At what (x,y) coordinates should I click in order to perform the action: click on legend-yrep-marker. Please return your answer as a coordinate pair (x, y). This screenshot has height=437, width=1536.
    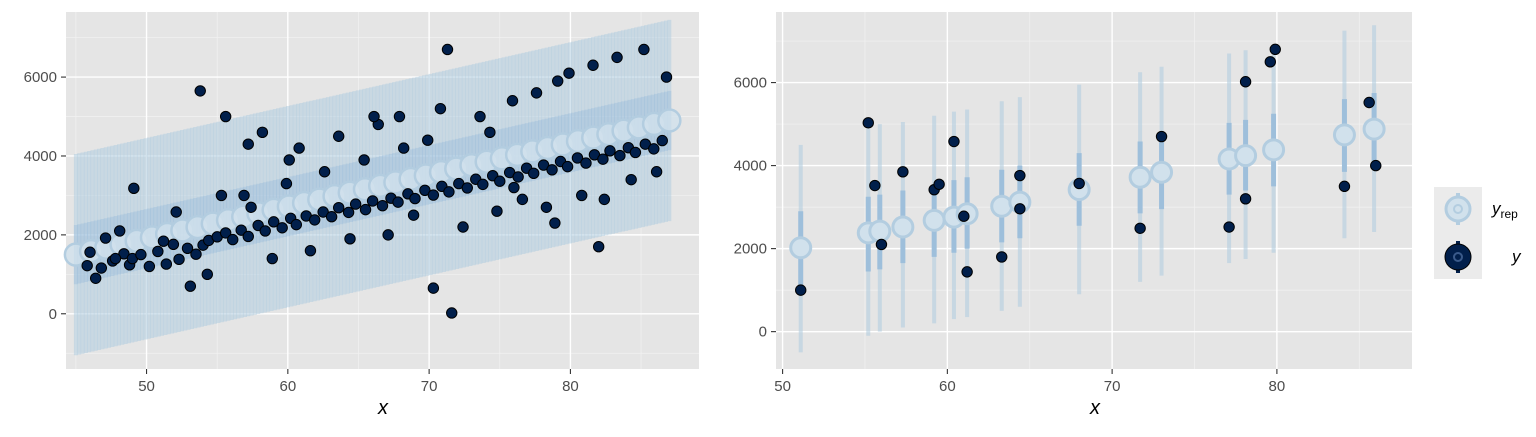
    Looking at the image, I should click on (1458, 209).